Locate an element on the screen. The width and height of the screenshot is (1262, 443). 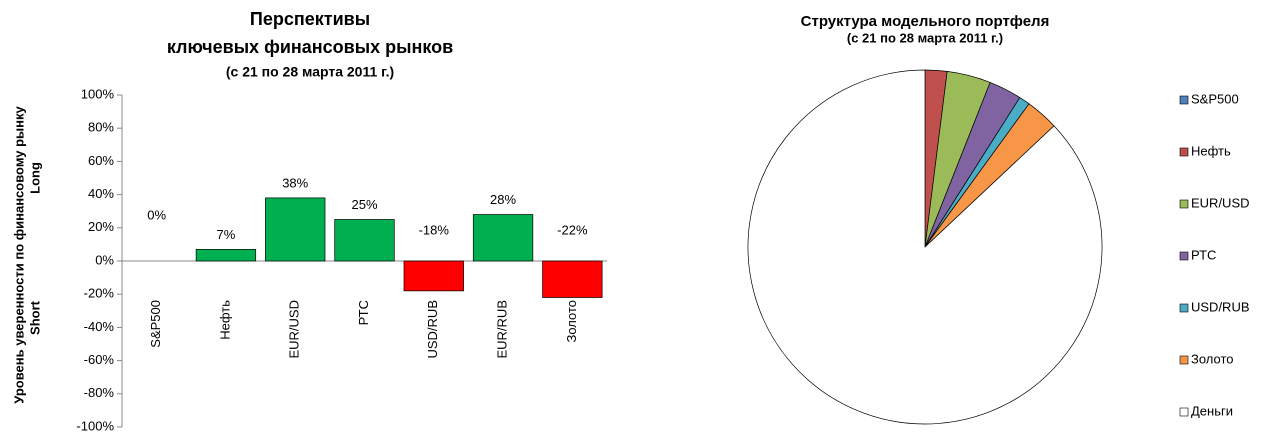
chart-title: (с 21 по 28 марта 2011 г.) is located at coordinates (310, 72).